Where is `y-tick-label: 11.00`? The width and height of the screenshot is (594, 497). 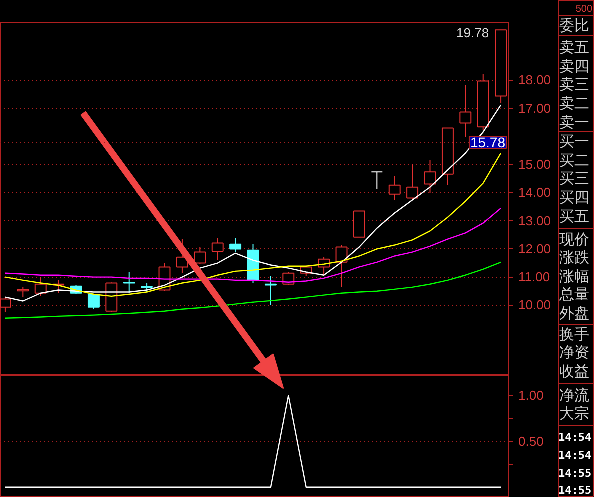 y-tick-label: 11.00 is located at coordinates (534, 277).